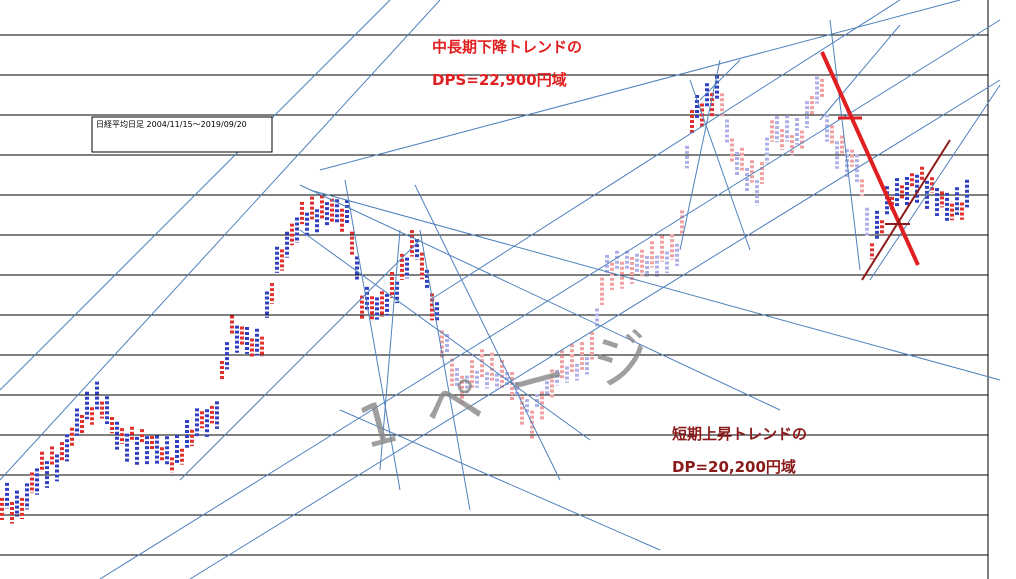  Describe the element at coordinates (739, 434) in the screenshot. I see `annotation-text: 短期上昇トレンドの` at that location.